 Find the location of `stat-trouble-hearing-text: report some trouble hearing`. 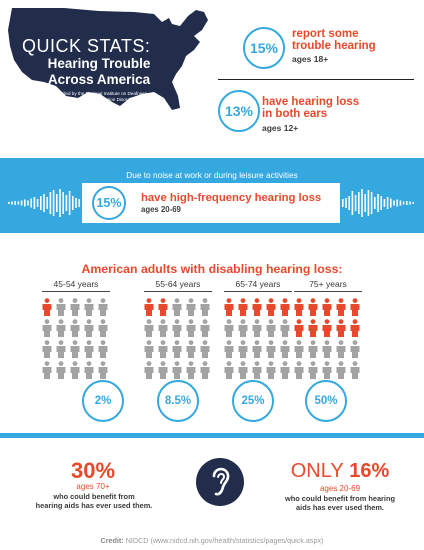

stat-trouble-hearing-text: report some trouble hearing is located at coordinates (334, 40).